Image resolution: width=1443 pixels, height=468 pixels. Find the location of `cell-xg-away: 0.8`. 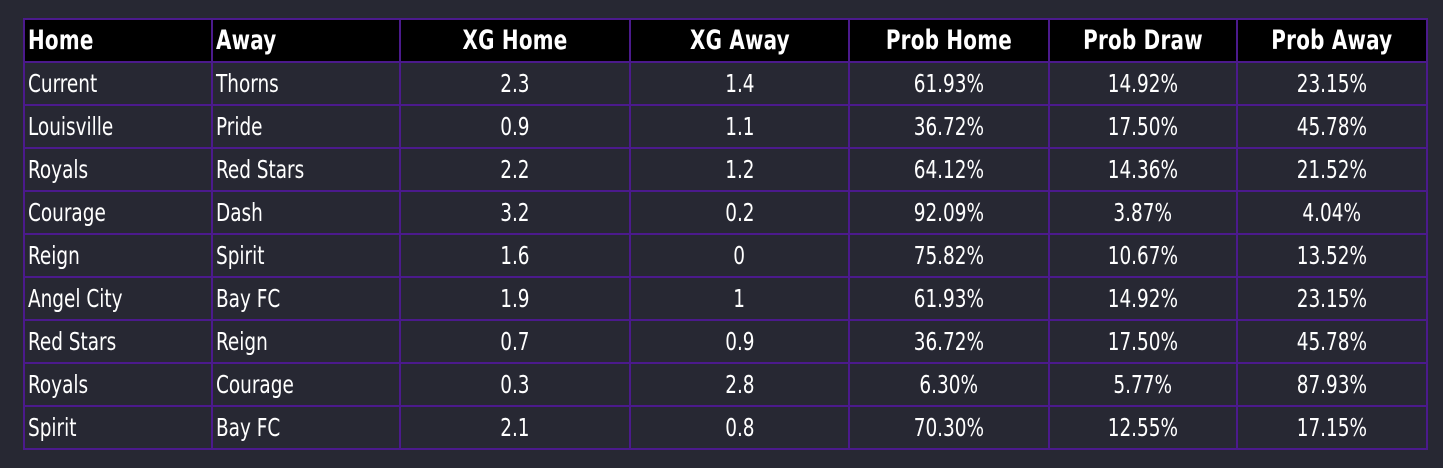

cell-xg-away: 0.8 is located at coordinates (739, 427).